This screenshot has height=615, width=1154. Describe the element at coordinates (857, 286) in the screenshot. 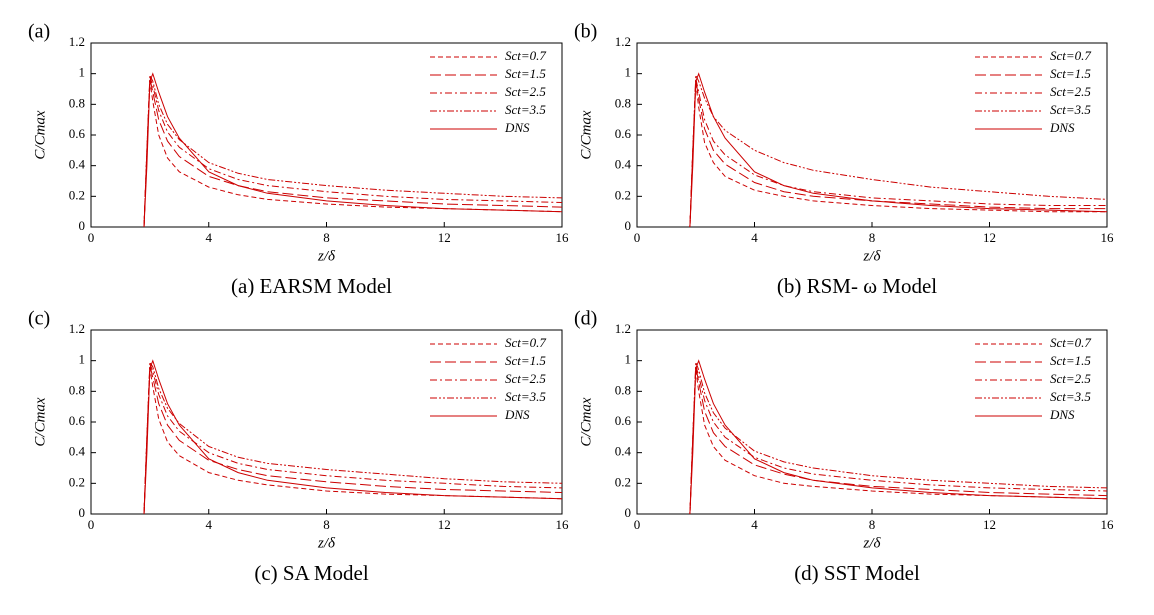

I see `panel-caption: (b) RSM- ω Model` at that location.